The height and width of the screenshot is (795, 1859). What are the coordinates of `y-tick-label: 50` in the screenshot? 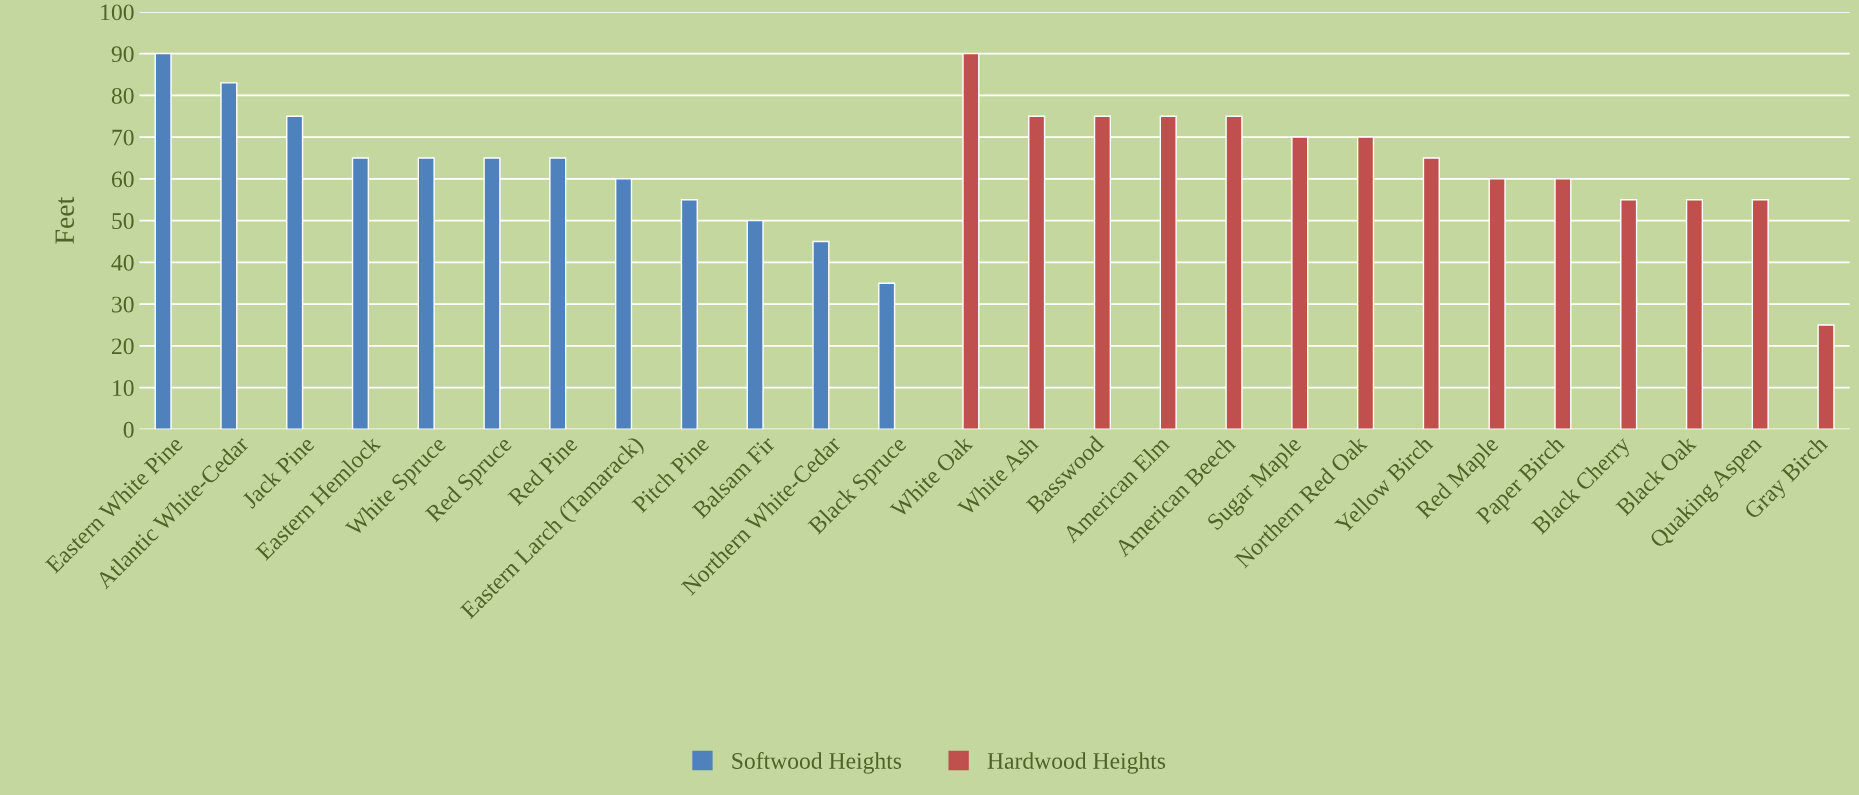 It's located at (123, 221).